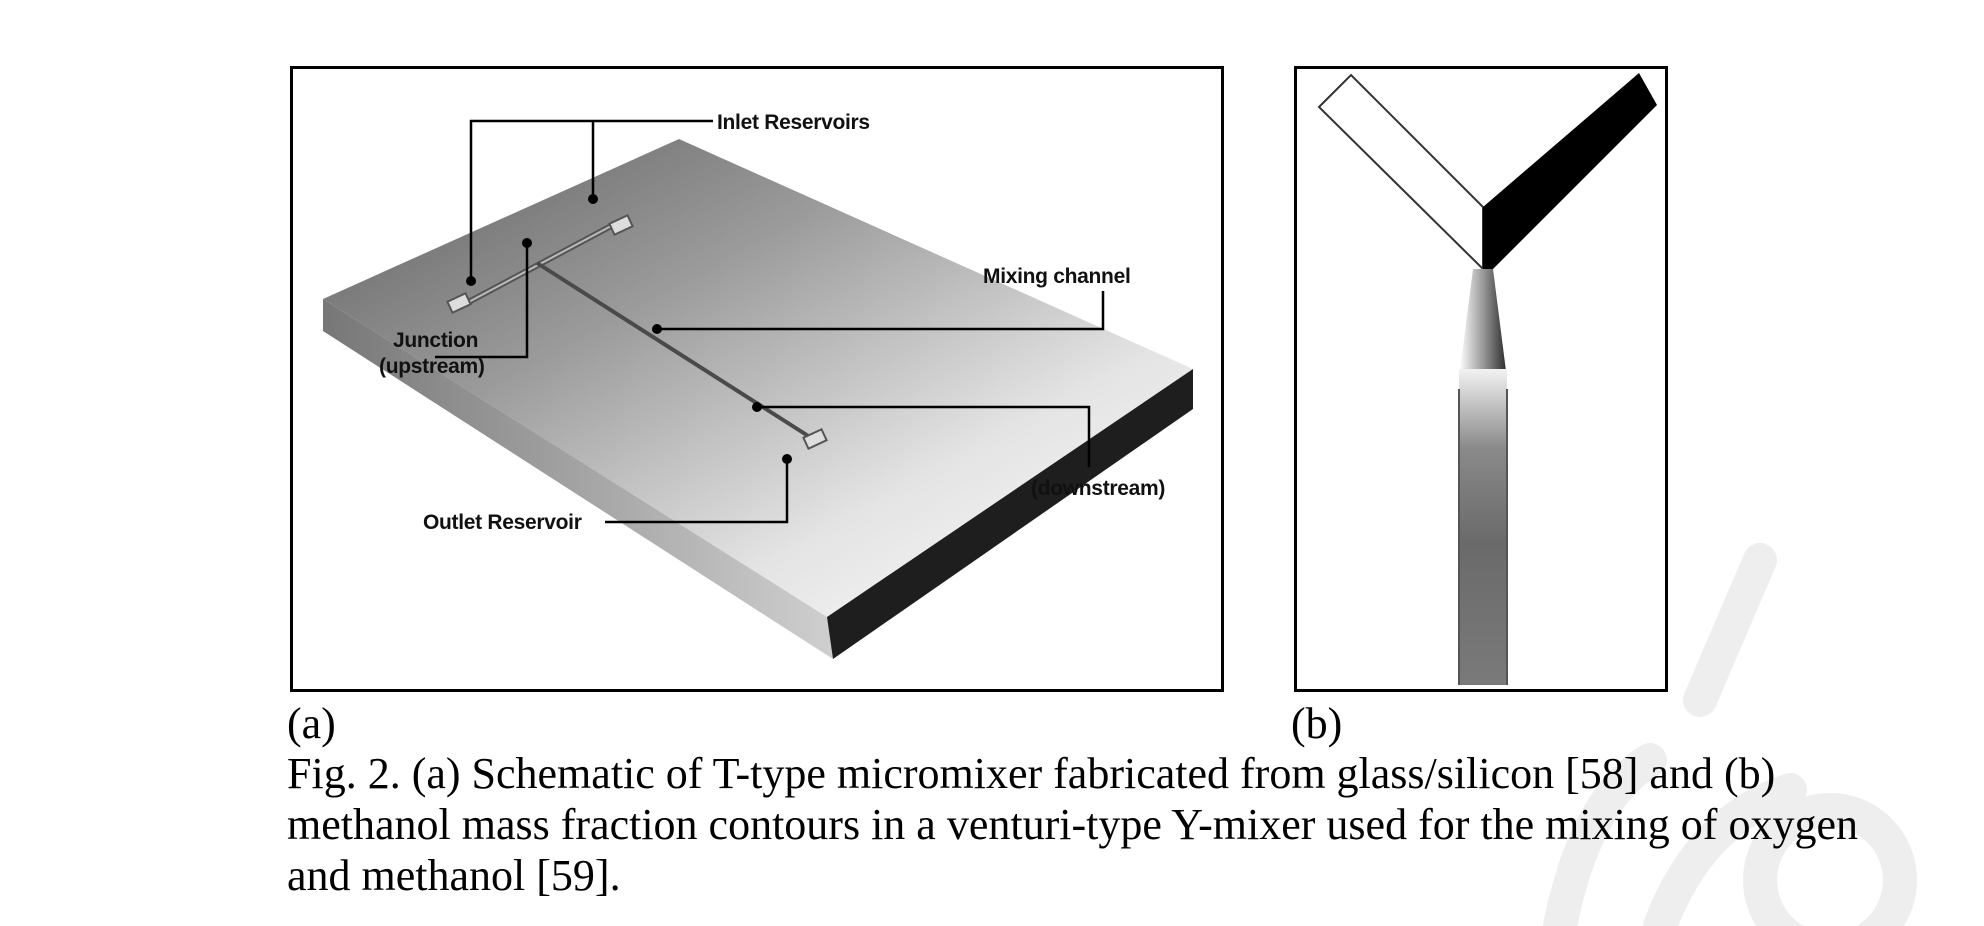  What do you see at coordinates (793, 122) in the screenshot?
I see `callout-inlet-reservoirs: Inlet Reservoirs` at bounding box center [793, 122].